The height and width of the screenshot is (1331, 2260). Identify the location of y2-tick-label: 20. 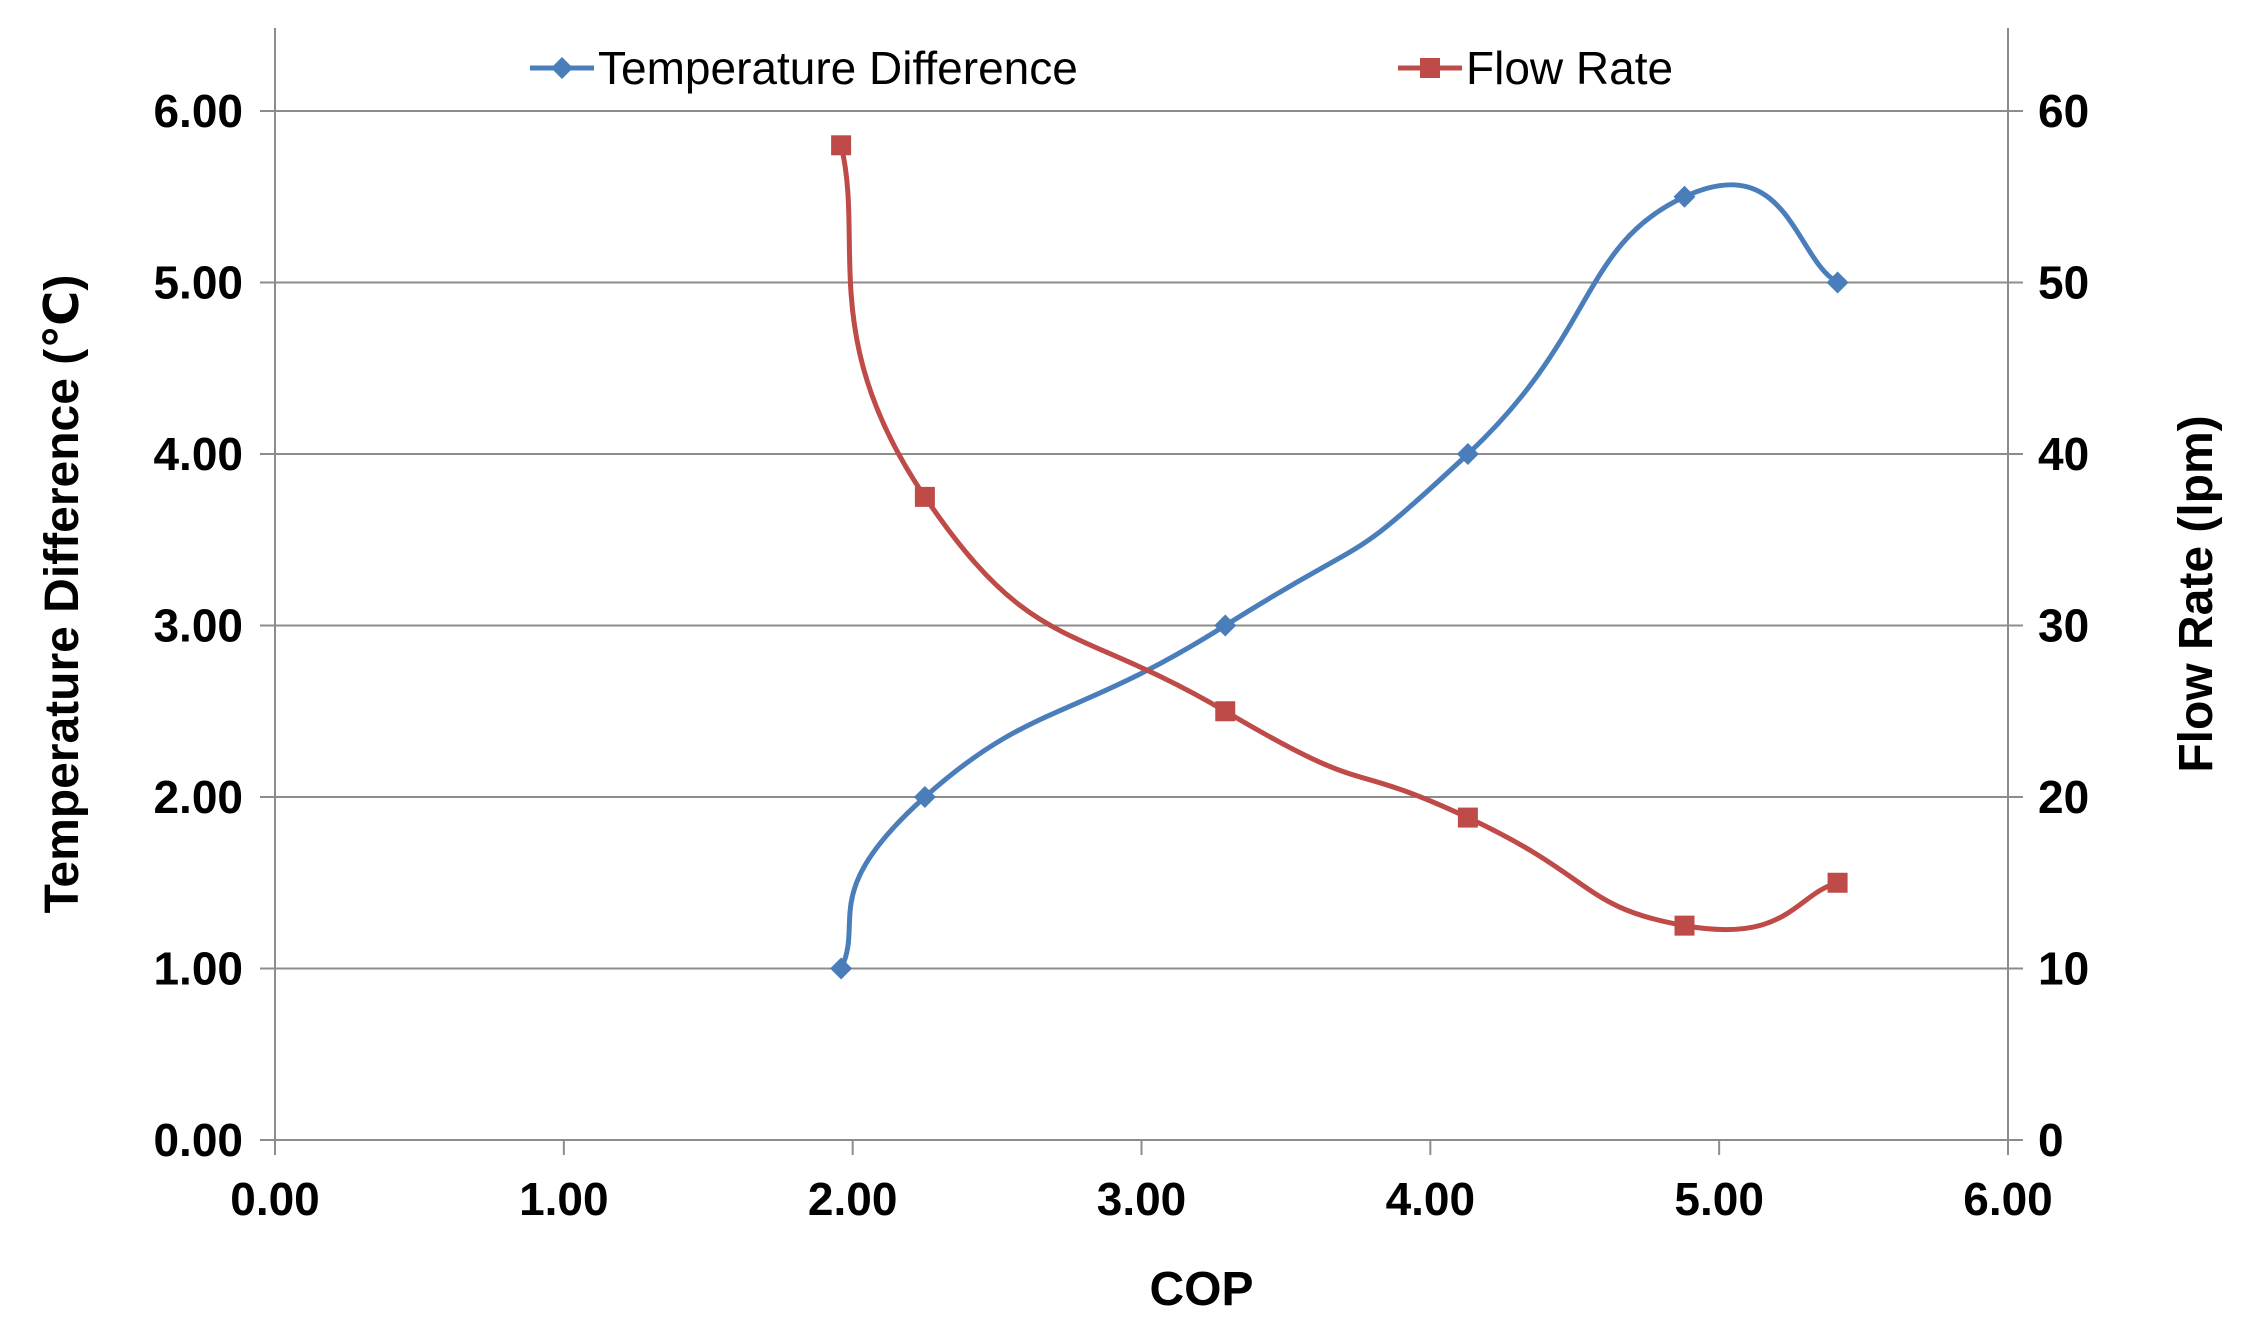
(2063, 797).